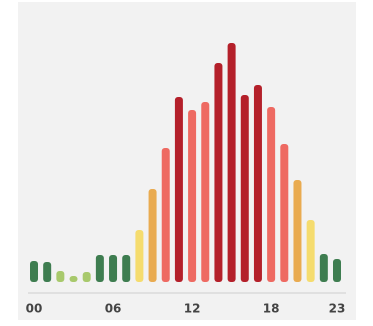  What do you see at coordinates (337, 309) in the screenshot?
I see `x-tick-label: 23` at bounding box center [337, 309].